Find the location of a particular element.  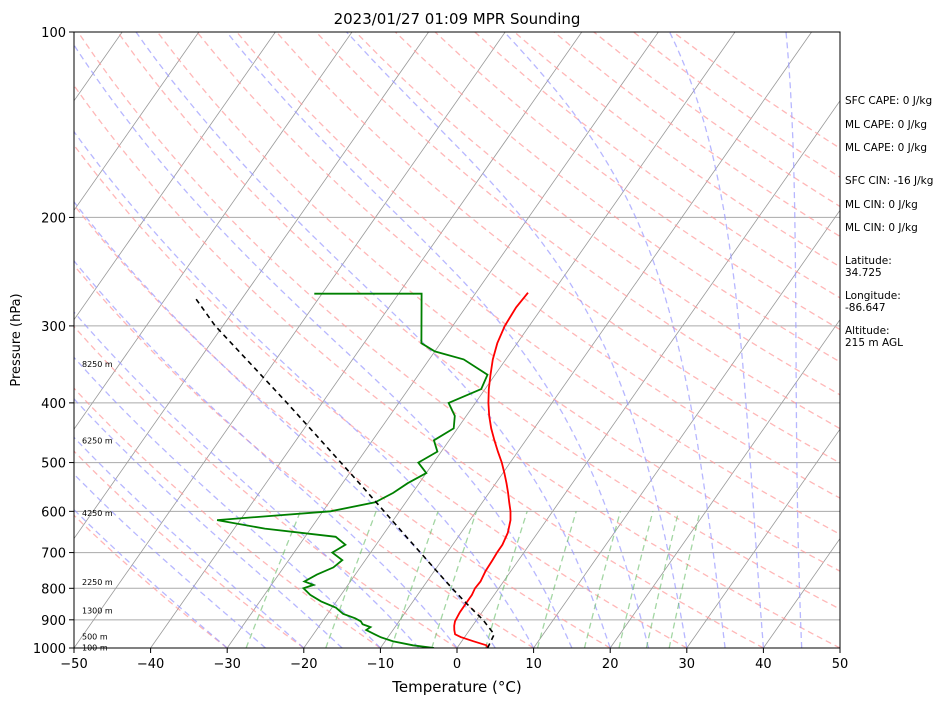

height-label: 2250 m is located at coordinates (97, 582).